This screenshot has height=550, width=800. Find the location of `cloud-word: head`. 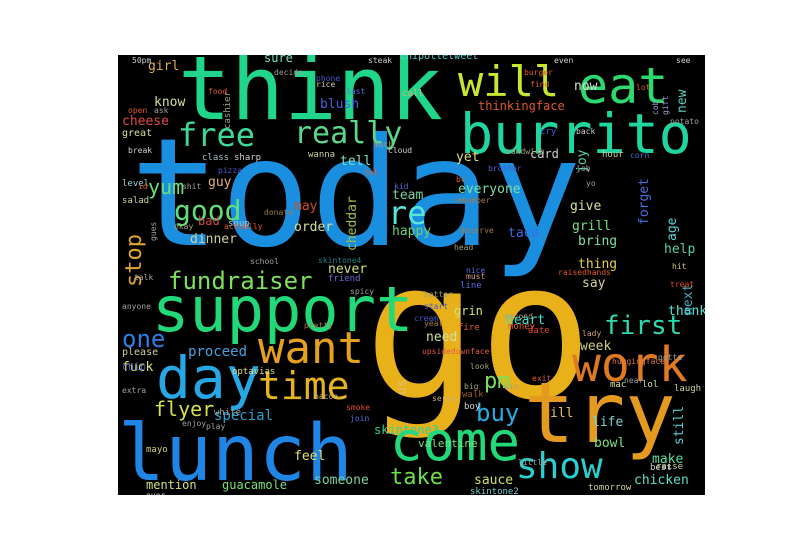

cloud-word: head is located at coordinates (464, 247).